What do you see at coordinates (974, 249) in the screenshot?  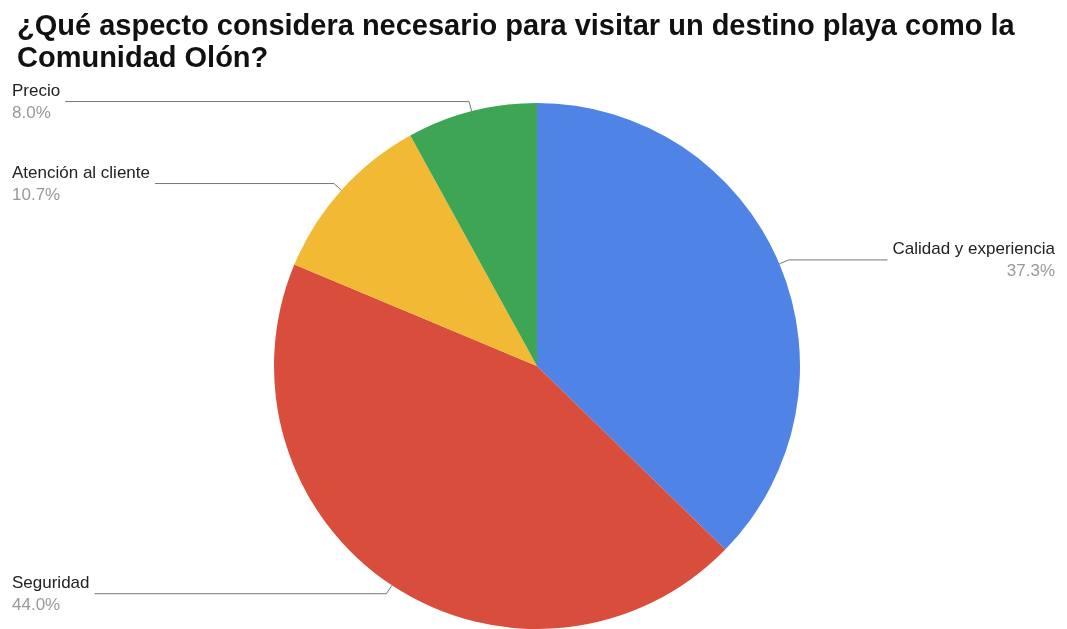 I see `slice-label: Calidad y experiencia` at bounding box center [974, 249].